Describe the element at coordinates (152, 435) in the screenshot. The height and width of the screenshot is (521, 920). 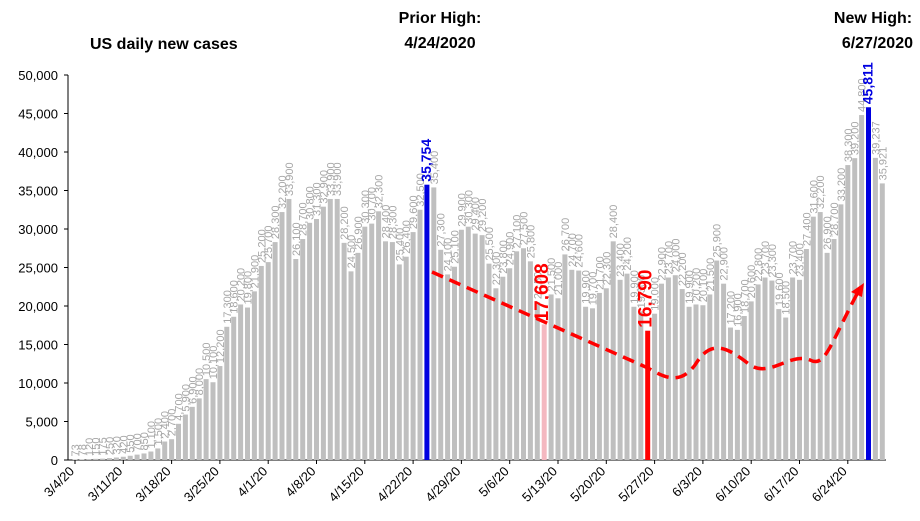
I see `data-label: 1,100` at that location.